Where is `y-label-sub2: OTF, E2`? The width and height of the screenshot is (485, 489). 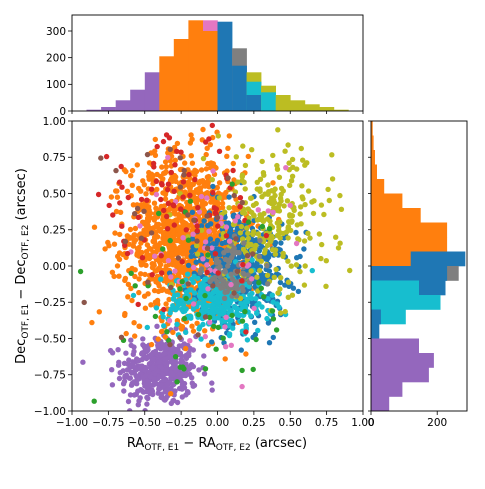 y-label-sub2: OTF, E2 is located at coordinates (26, 242).